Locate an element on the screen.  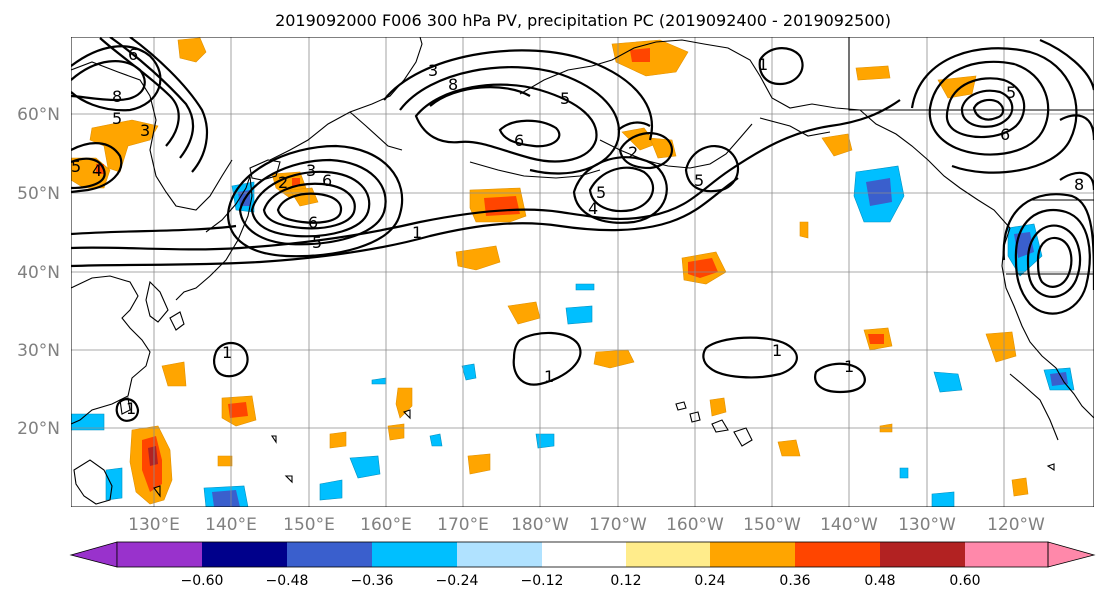
colorbar-tick: 0.36 is located at coordinates (794, 581).